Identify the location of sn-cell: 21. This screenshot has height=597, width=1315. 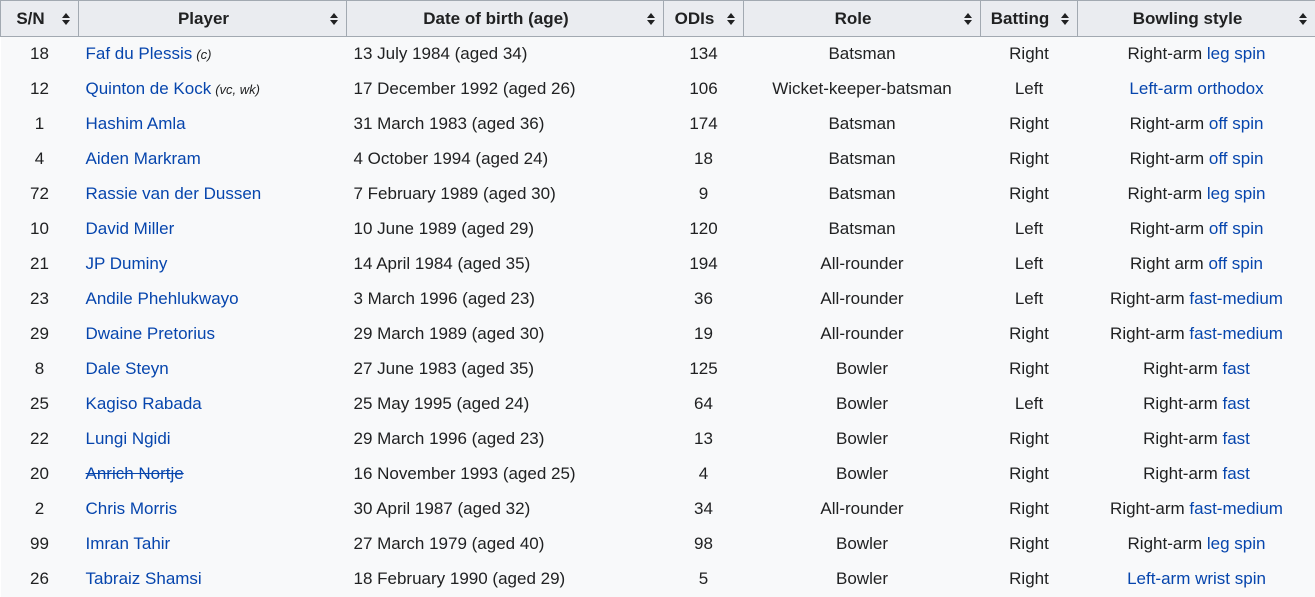
(40, 264).